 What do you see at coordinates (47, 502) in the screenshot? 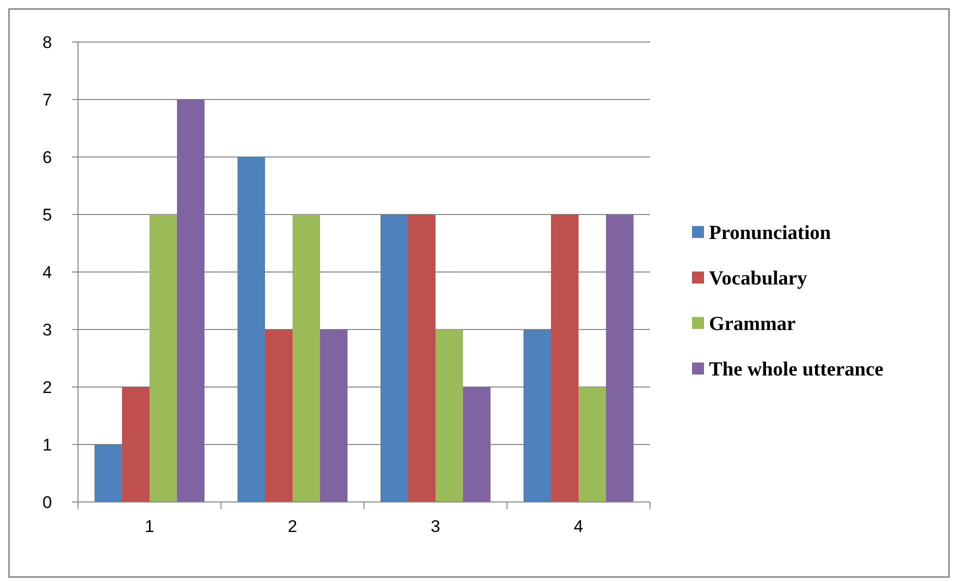
I see `y-tick-label: 0` at bounding box center [47, 502].